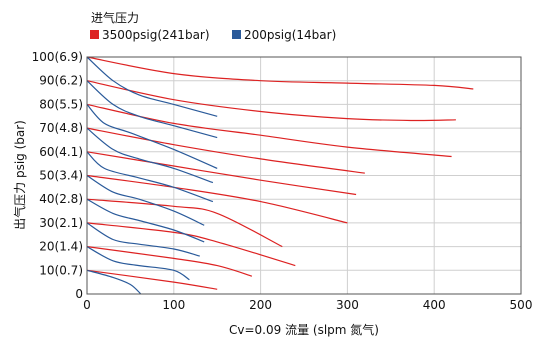 This screenshot has width=552, height=344. I want to click on y-tick-label: 100(6.9), so click(57, 57).